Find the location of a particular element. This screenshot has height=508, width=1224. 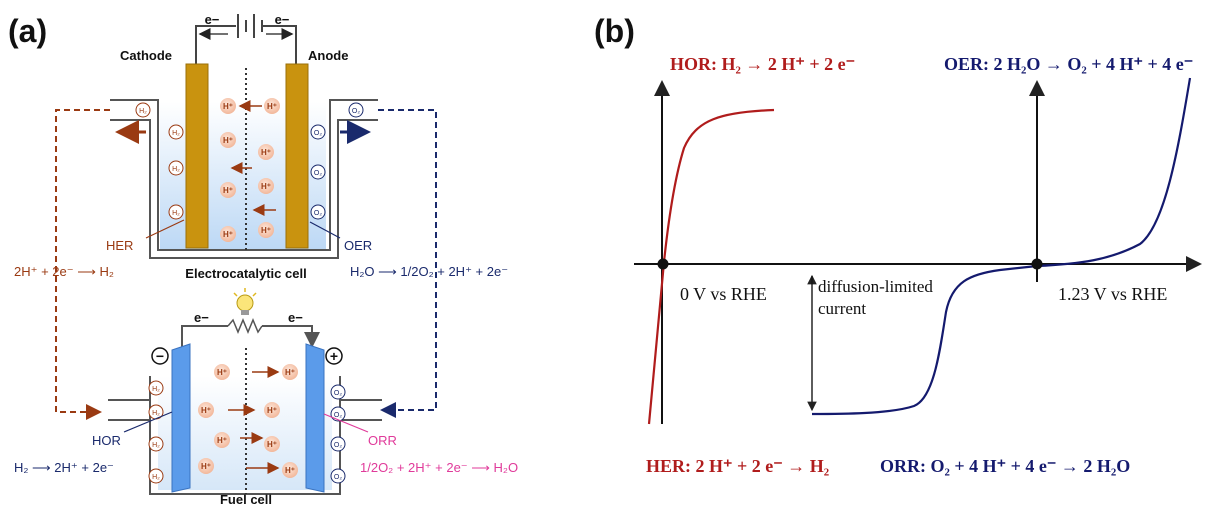

fc-wire-right is located at coordinates (291, 336).